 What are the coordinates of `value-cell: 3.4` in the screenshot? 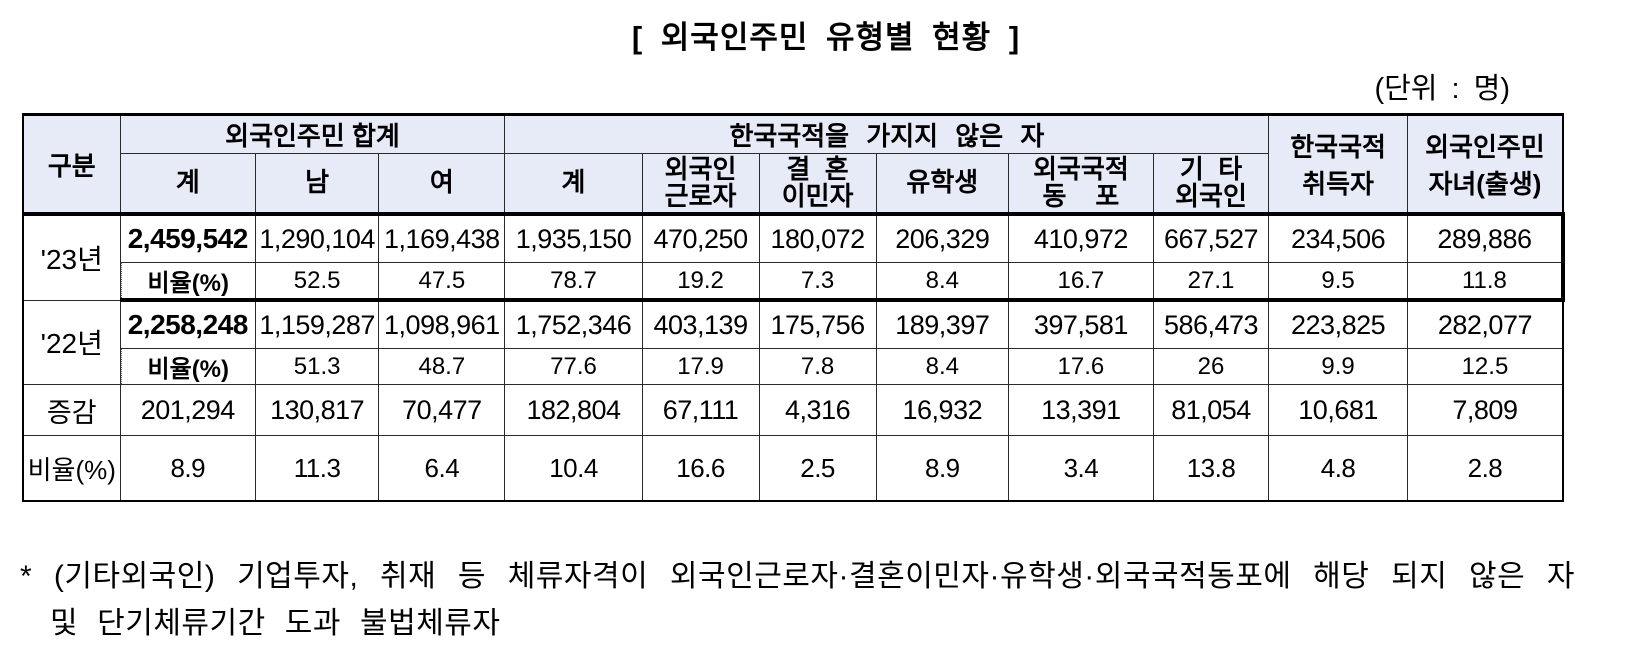 It's located at (1081, 468).